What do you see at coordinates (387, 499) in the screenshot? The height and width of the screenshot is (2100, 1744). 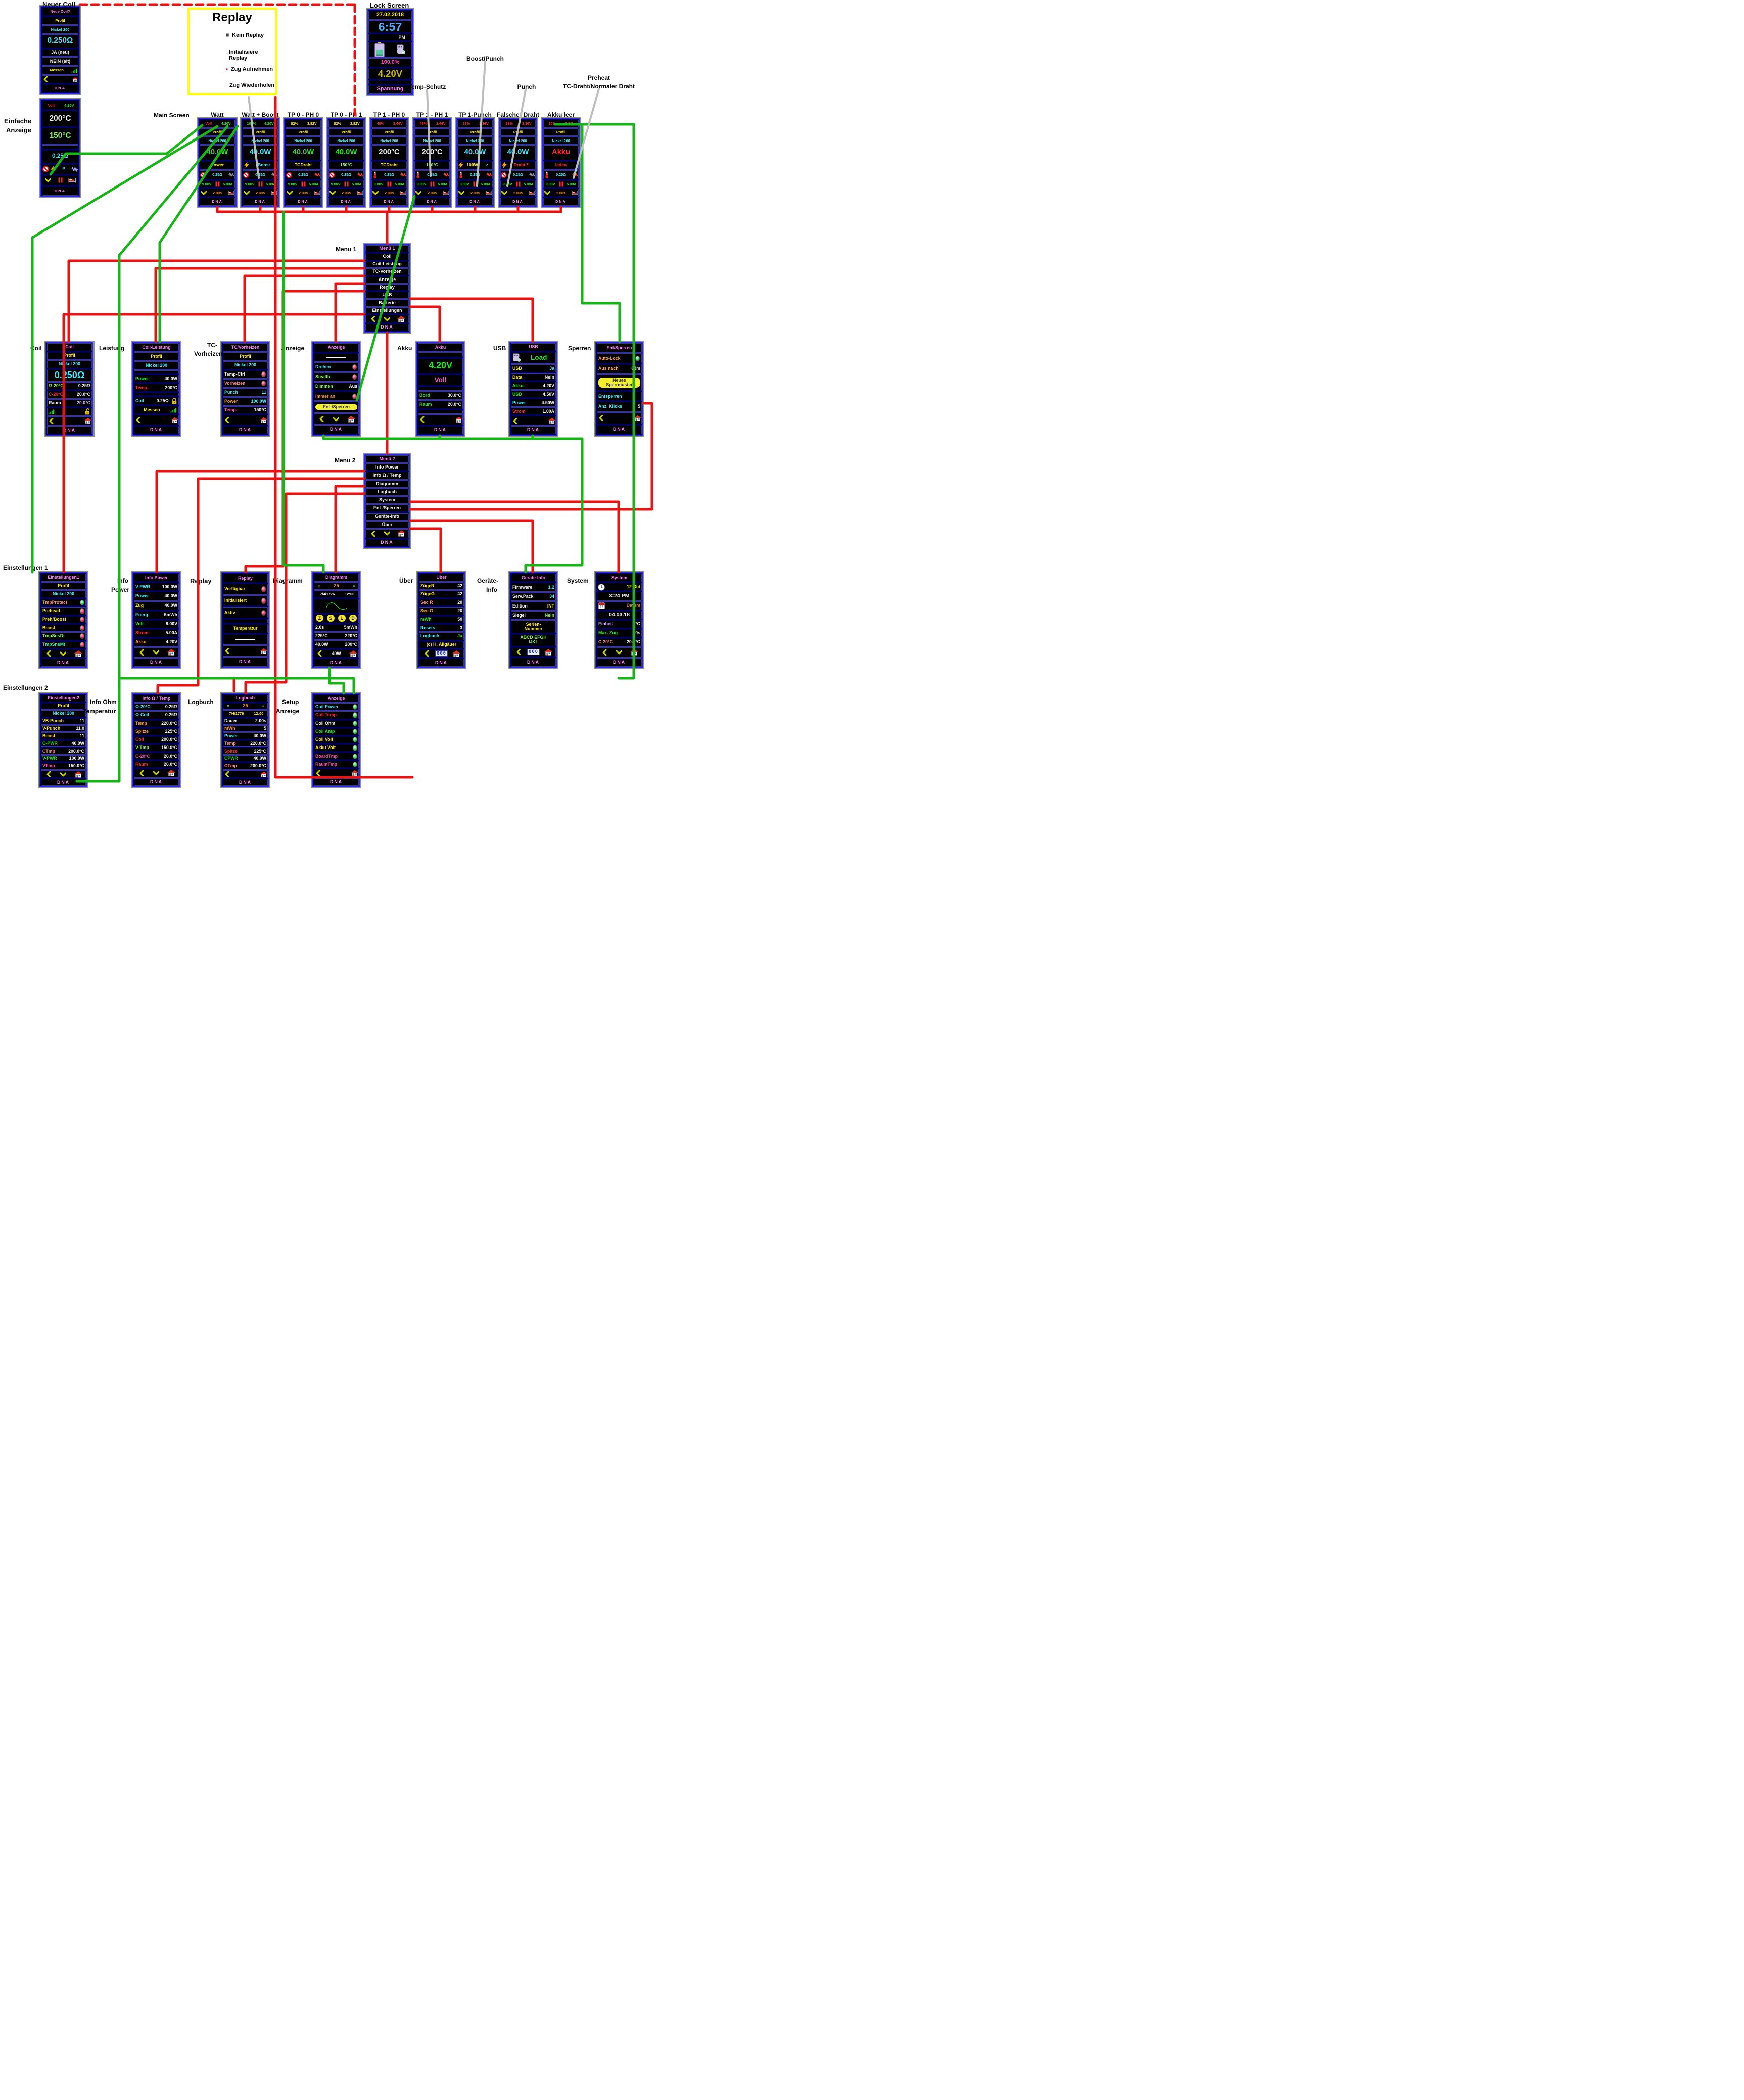 I see `menu-item: System` at bounding box center [387, 499].